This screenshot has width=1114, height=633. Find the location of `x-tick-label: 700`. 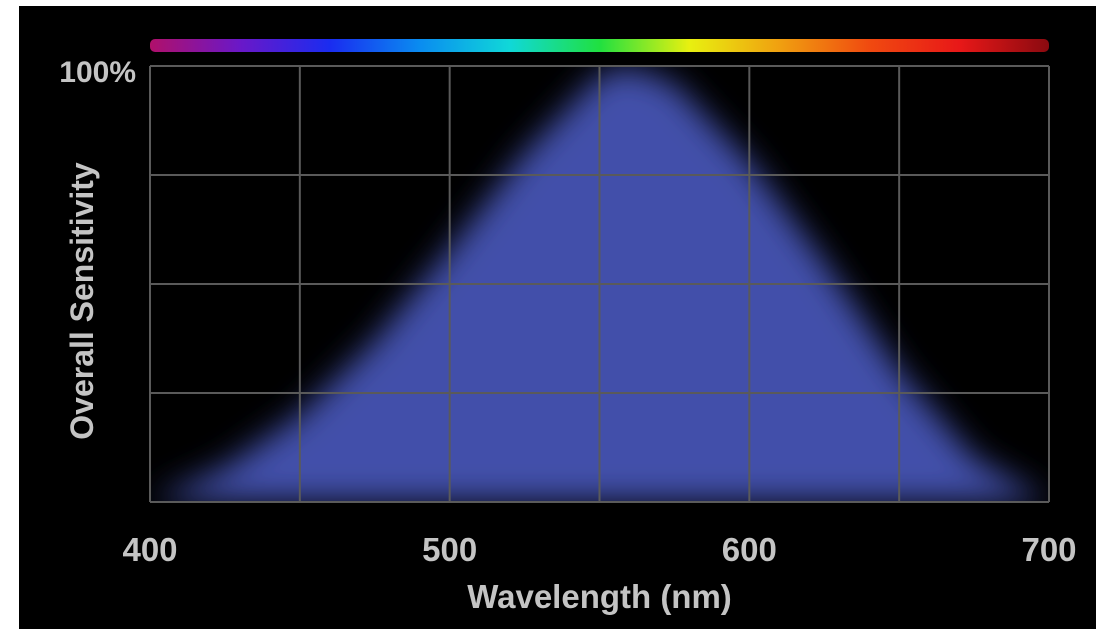

x-tick-label: 700 is located at coordinates (1048, 549).